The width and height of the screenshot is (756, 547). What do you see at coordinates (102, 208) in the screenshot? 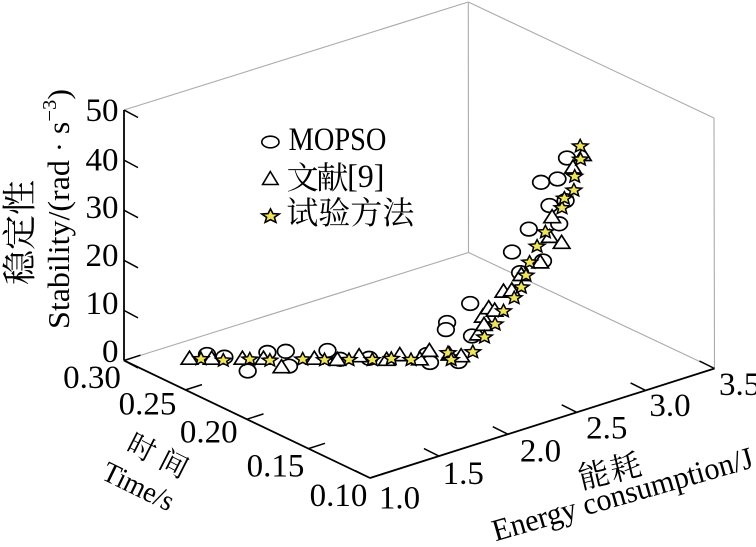
I see `svg-text: 30` at bounding box center [102, 208].